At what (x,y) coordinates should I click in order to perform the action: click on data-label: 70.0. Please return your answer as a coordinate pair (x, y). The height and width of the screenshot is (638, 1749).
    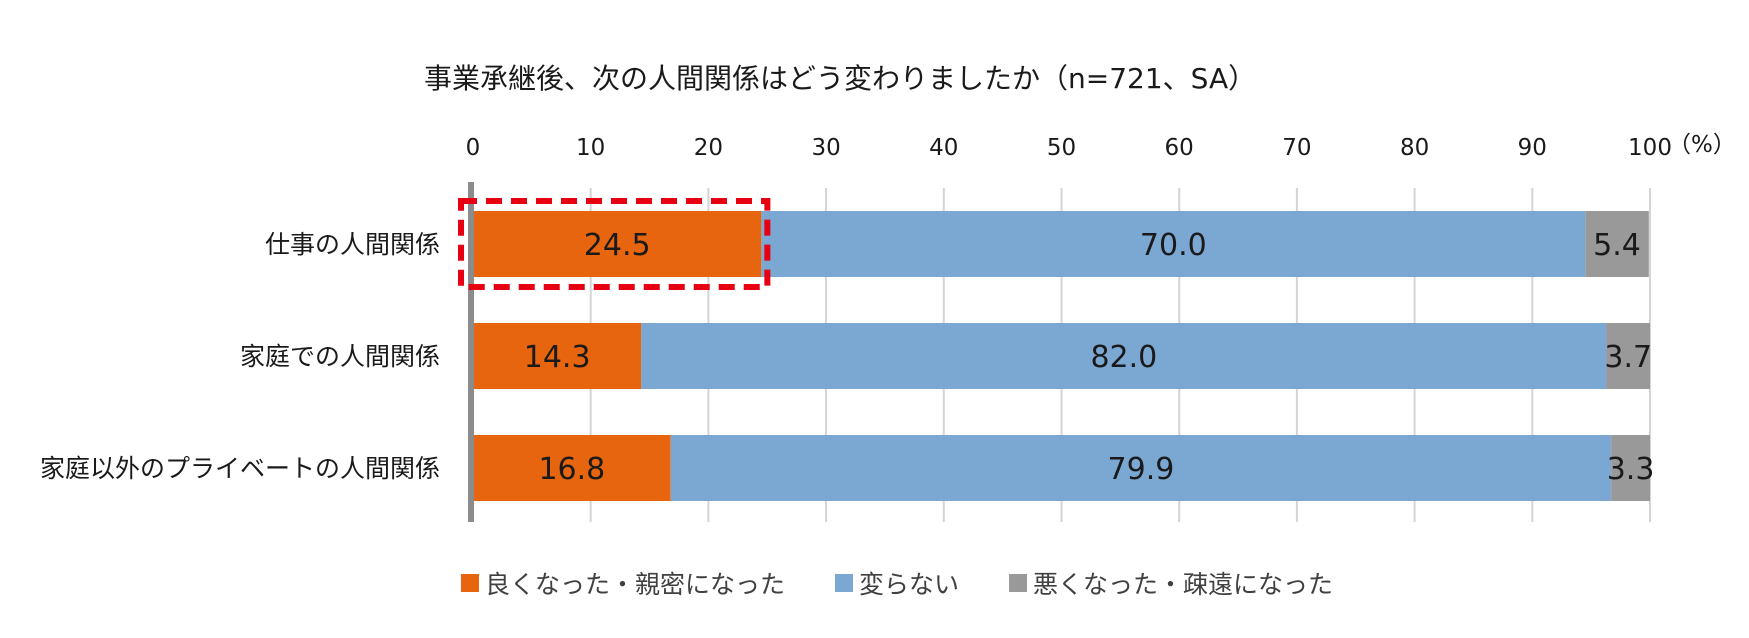
    Looking at the image, I should click on (1173, 245).